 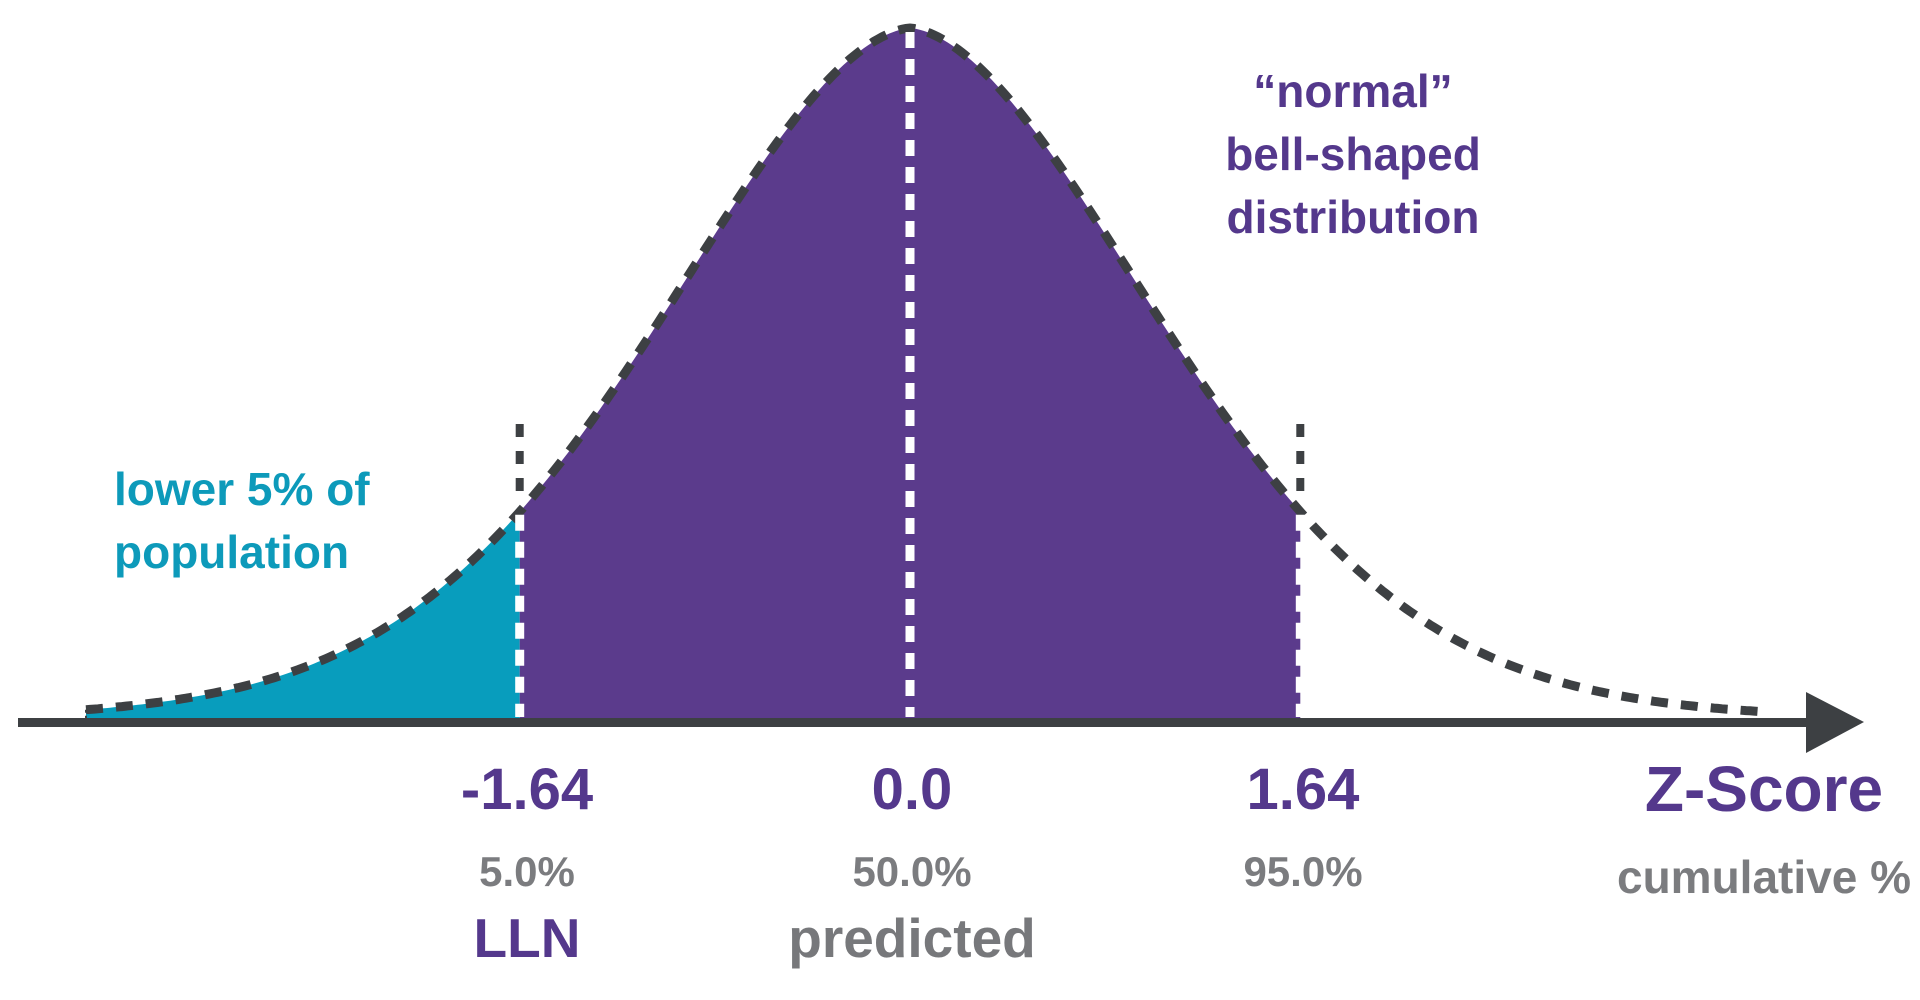 What do you see at coordinates (1353, 217) in the screenshot?
I see `annotation-normal-line3: distribution` at bounding box center [1353, 217].